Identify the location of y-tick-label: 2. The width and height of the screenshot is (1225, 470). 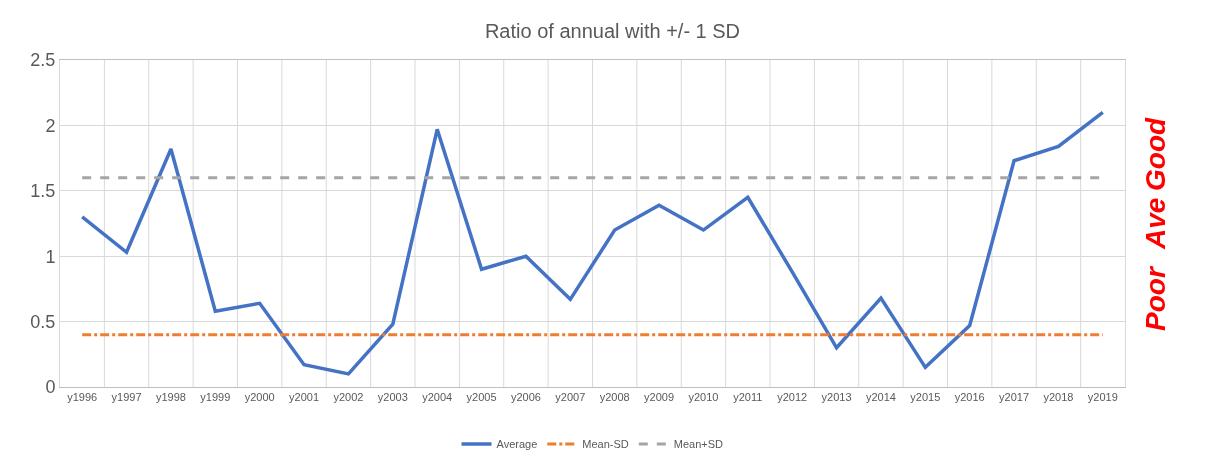
(50, 125).